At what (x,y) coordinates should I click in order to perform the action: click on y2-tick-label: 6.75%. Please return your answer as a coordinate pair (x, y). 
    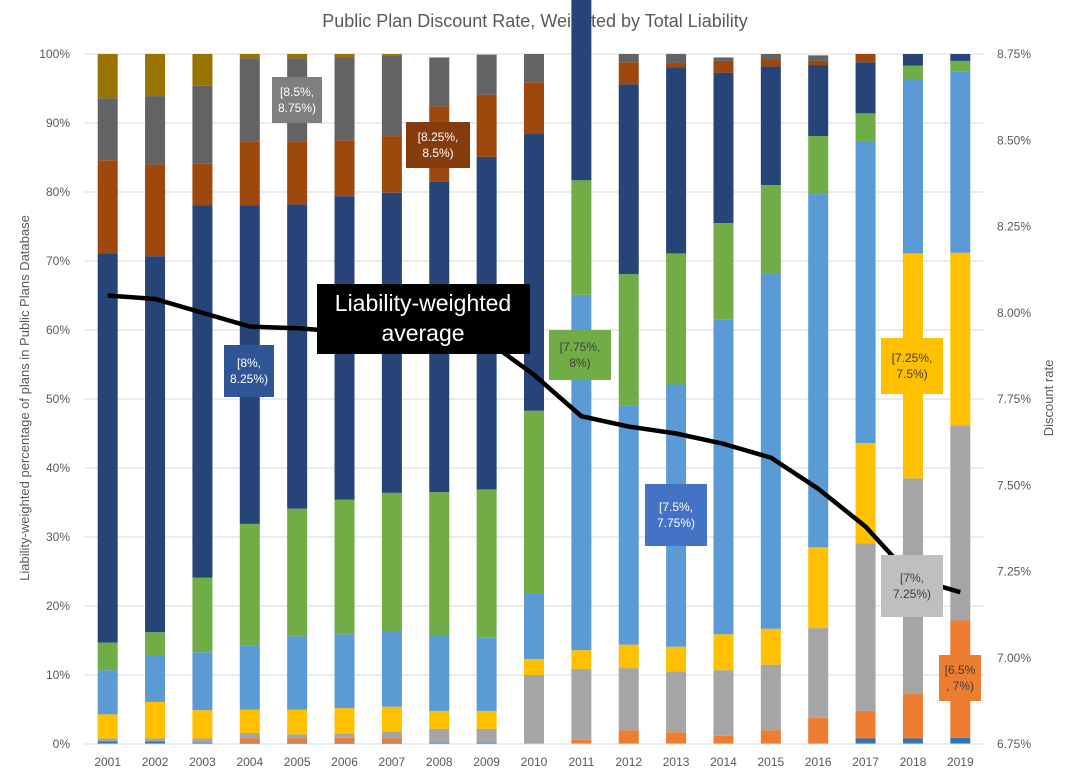
    Looking at the image, I should click on (1014, 744).